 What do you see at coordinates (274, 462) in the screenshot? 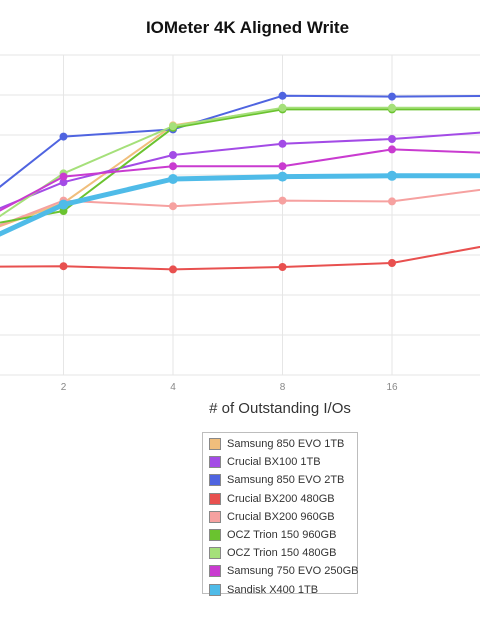
I see `legend-label: Crucial BX100 1TB` at bounding box center [274, 462].